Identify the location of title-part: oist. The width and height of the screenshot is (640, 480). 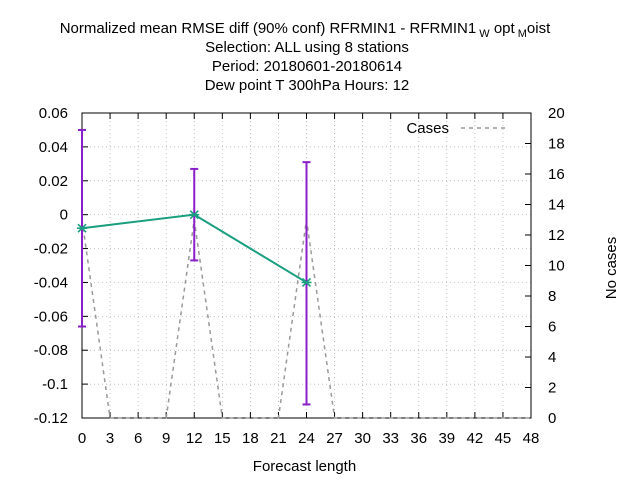
(539, 28).